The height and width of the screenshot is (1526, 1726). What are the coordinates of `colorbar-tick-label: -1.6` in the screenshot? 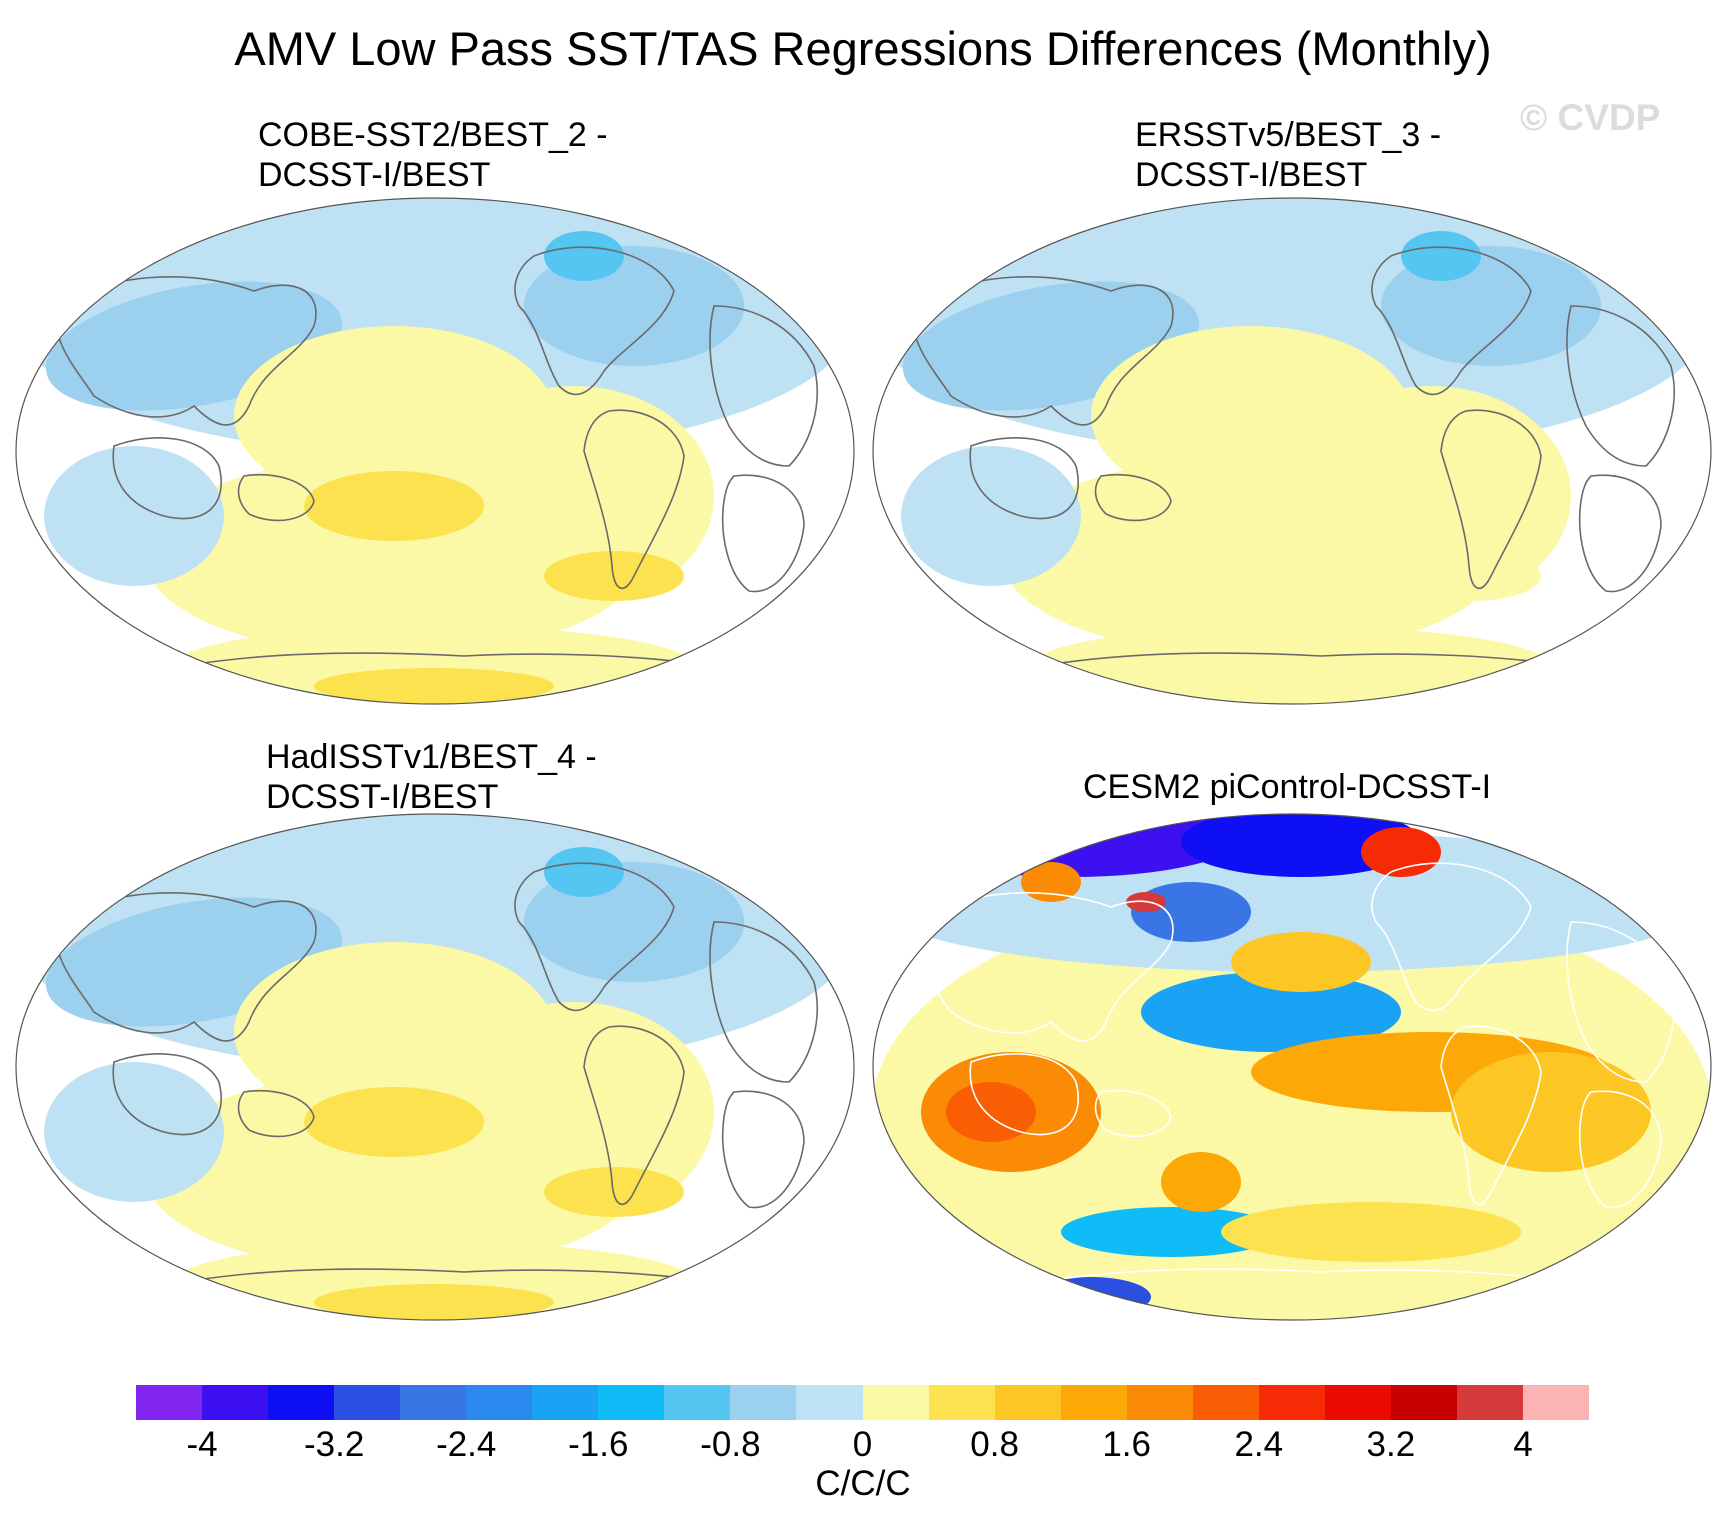 It's located at (598, 1444).